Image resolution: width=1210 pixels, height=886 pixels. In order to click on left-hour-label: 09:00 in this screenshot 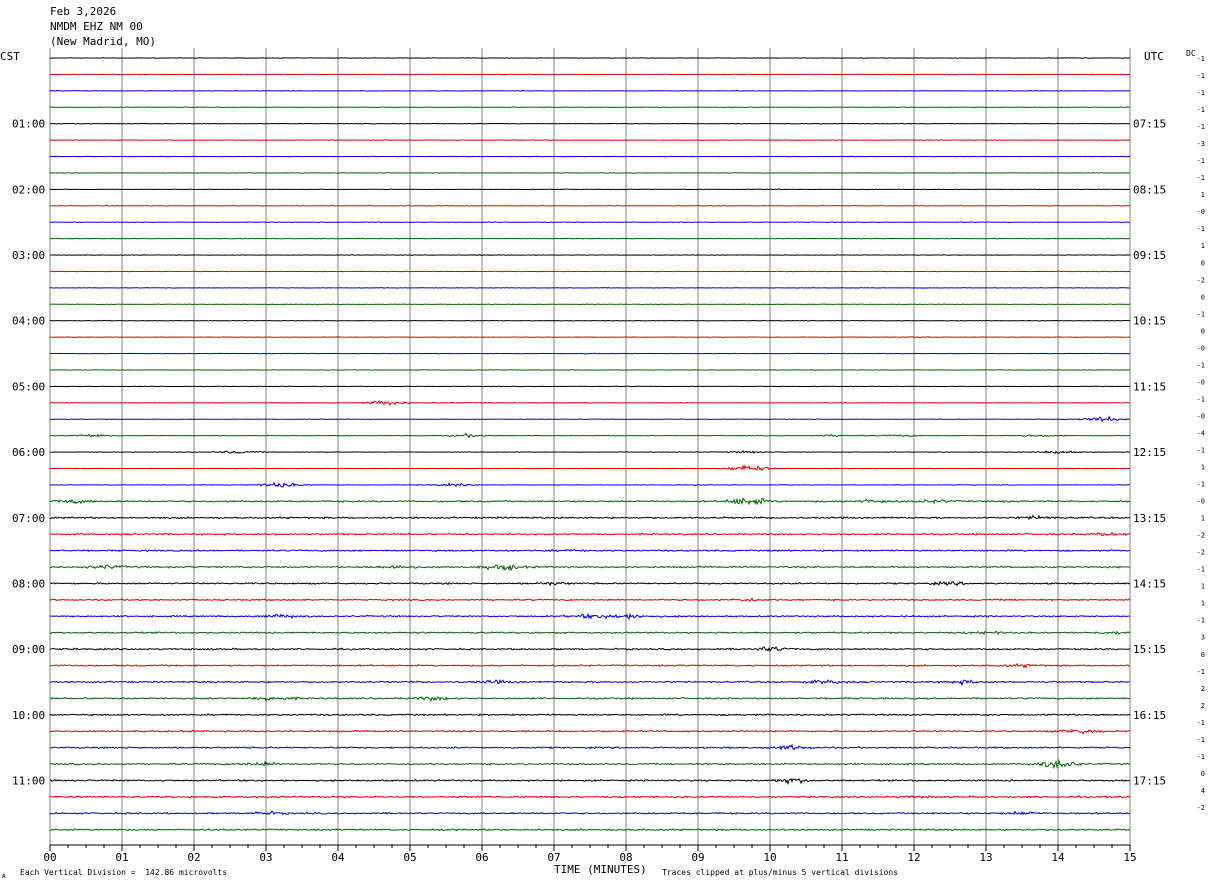, I will do `click(28, 649)`.